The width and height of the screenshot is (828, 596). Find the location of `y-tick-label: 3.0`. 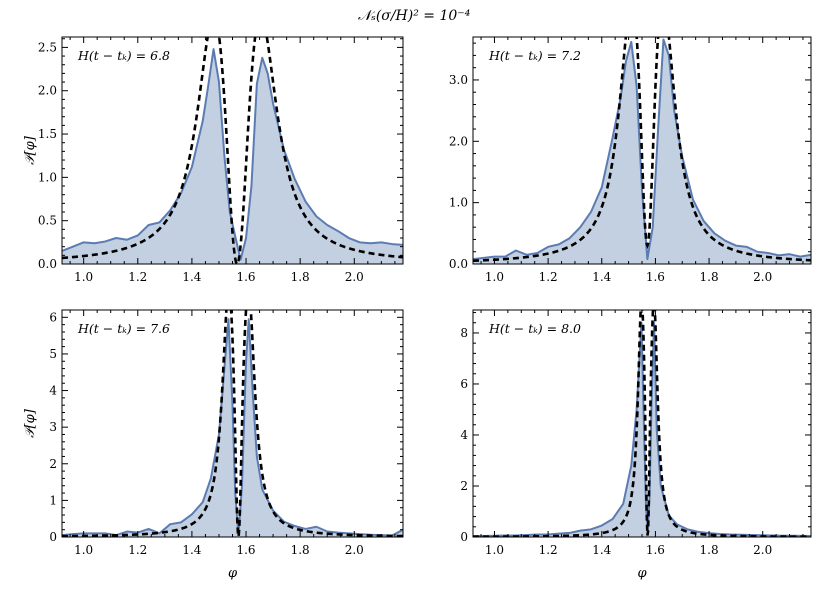

y-tick-label: 3.0 is located at coordinates (458, 80).